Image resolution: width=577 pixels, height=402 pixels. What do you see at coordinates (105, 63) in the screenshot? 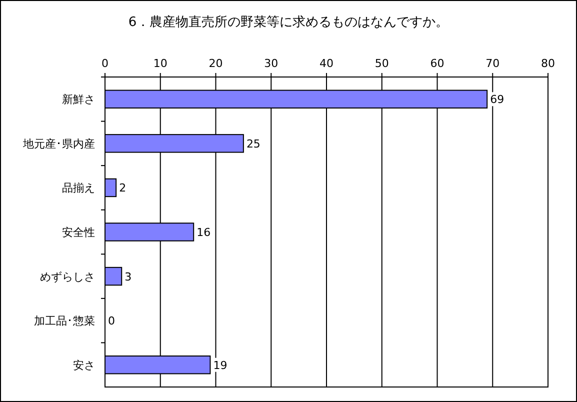
I see `x-tick-label: 0` at bounding box center [105, 63].